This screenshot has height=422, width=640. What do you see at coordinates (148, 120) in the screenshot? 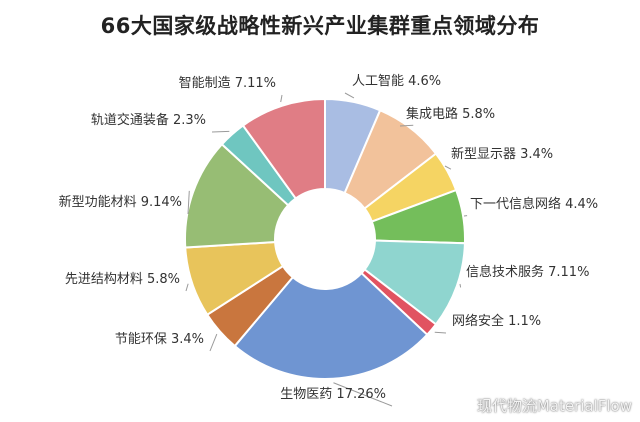
I see `slice-label: 轨道交通装备 2.3%` at bounding box center [148, 120].